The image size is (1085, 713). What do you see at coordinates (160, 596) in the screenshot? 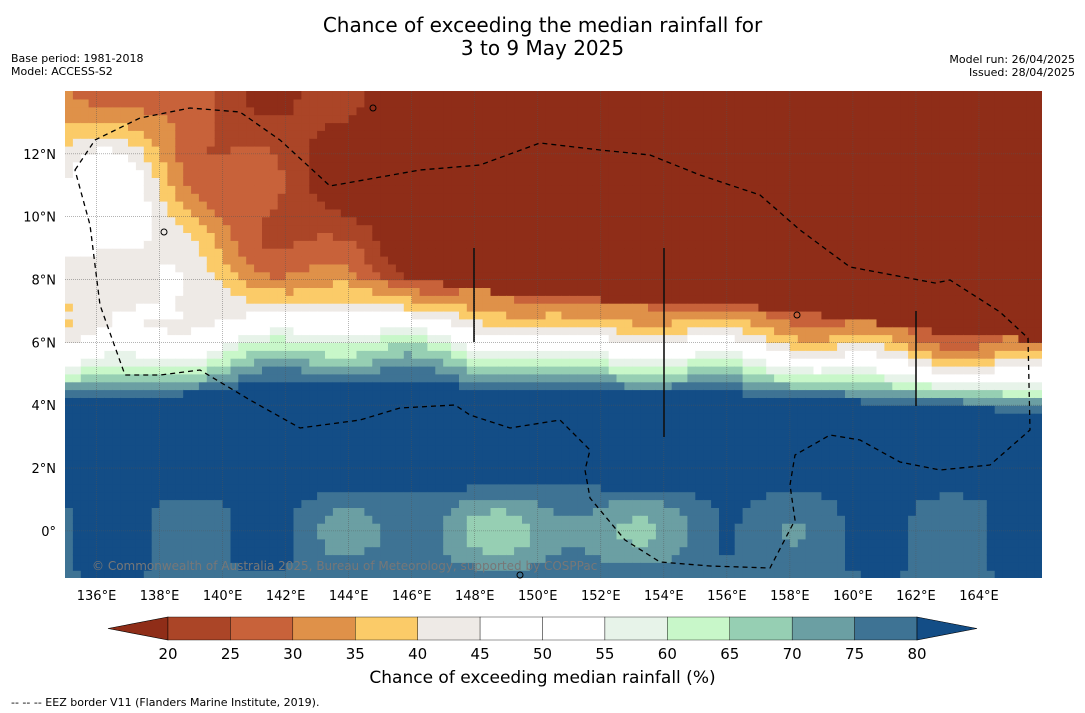
I see `lon-tick-label: 138°E` at bounding box center [160, 596].